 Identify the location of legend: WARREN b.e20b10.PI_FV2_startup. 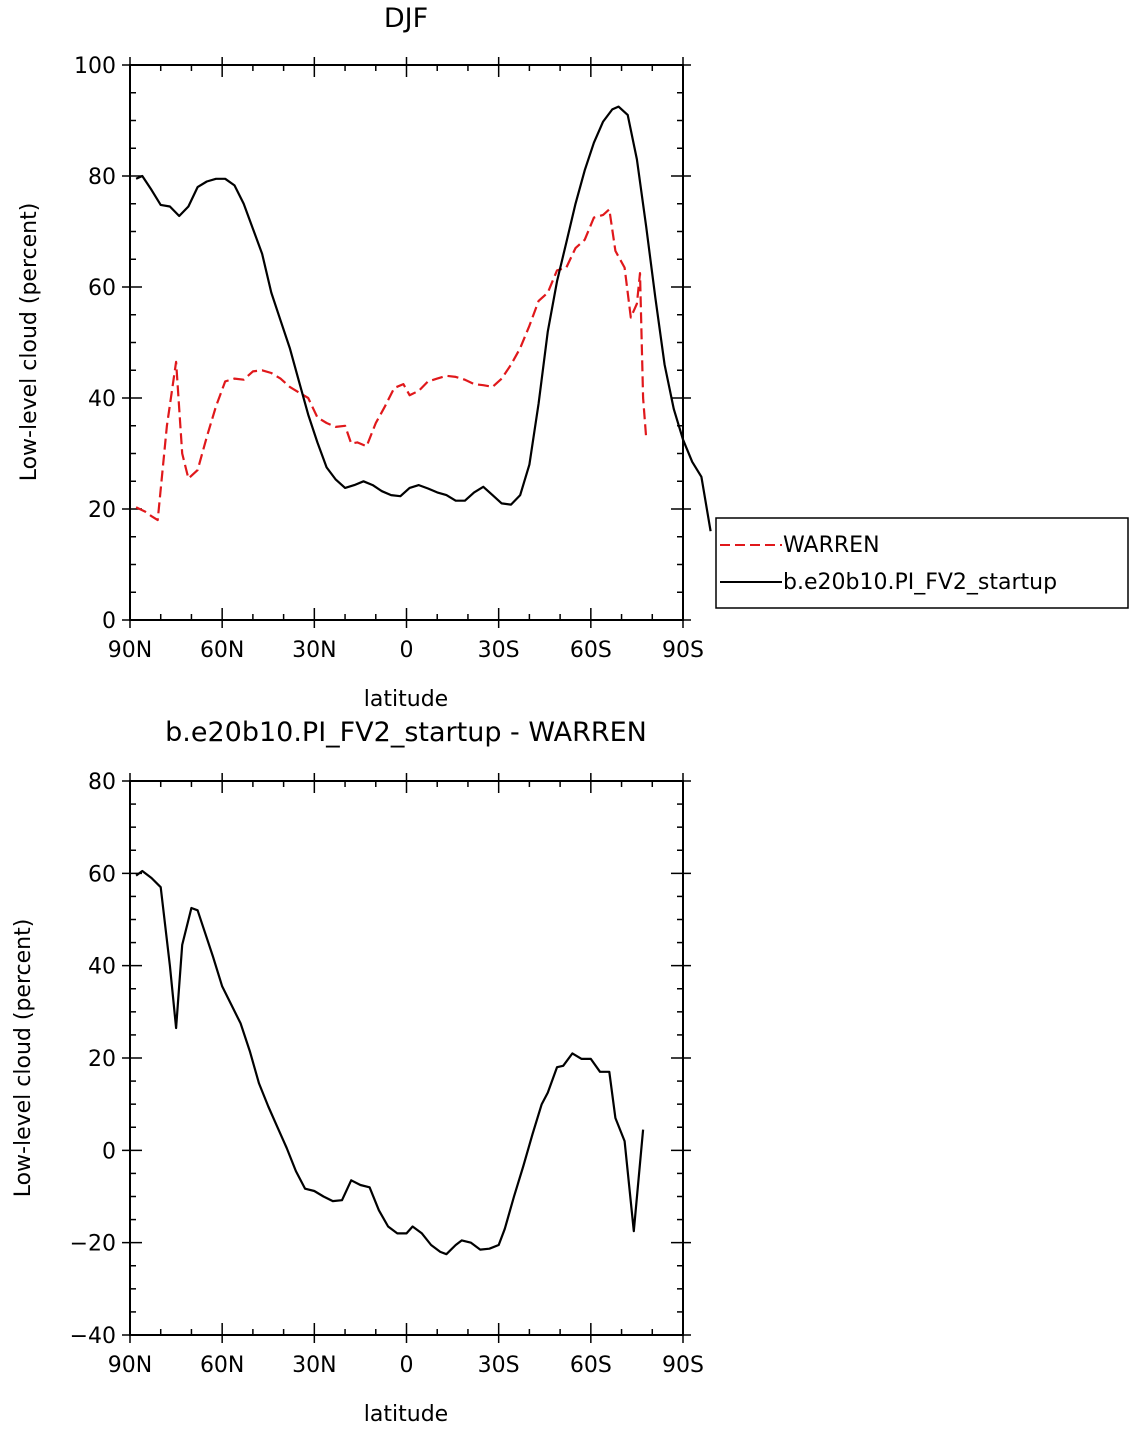
(922, 563).